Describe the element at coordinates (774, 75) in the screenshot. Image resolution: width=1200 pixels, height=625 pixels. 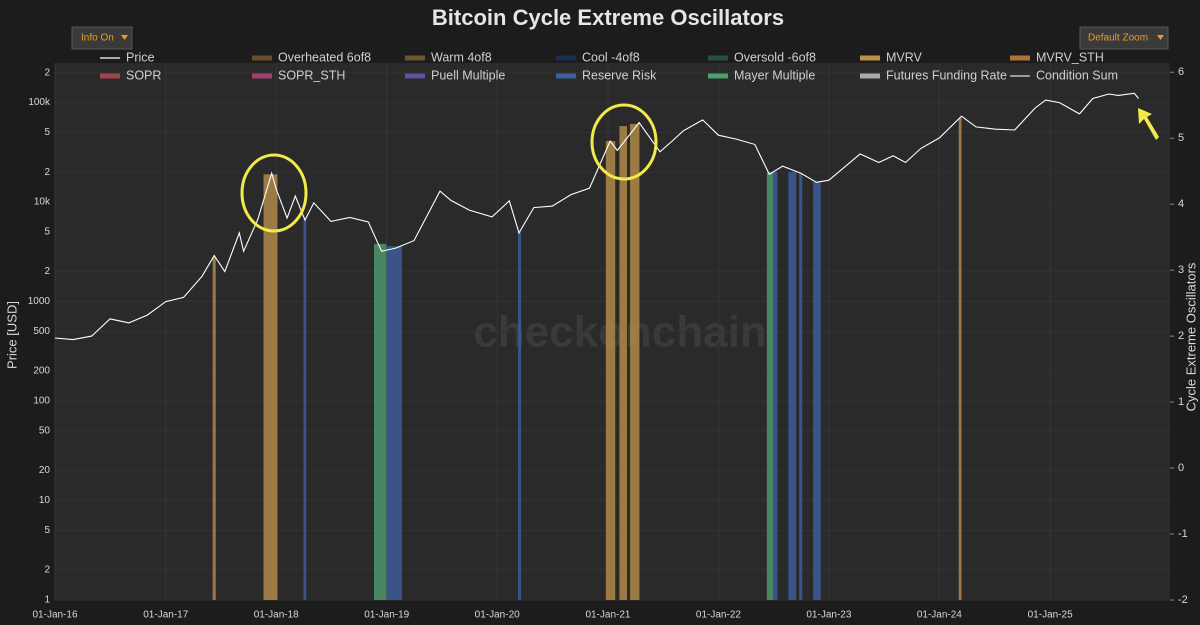
I see `legend-label: Mayer Multiple` at that location.